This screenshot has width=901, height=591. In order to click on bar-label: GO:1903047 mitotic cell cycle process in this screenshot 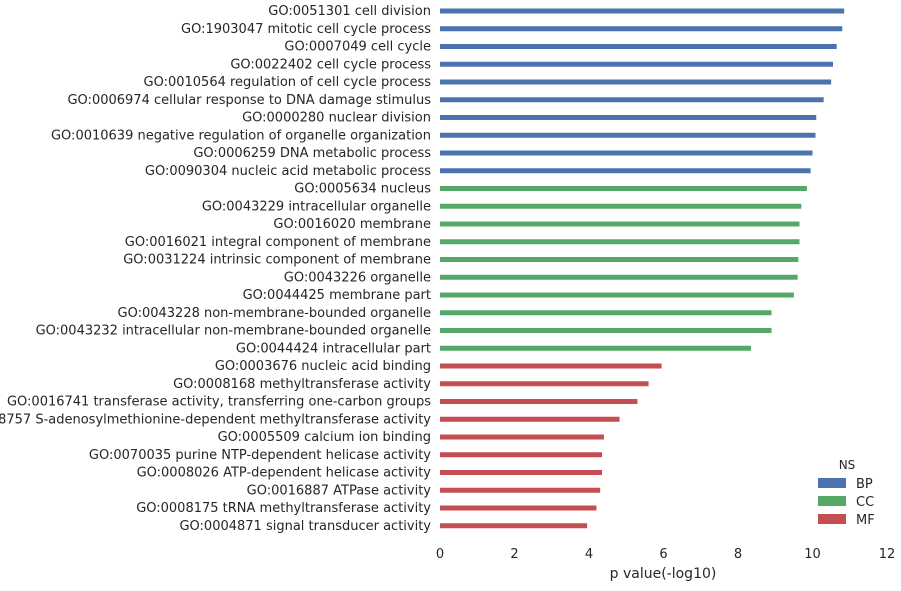, I will do `click(306, 29)`.